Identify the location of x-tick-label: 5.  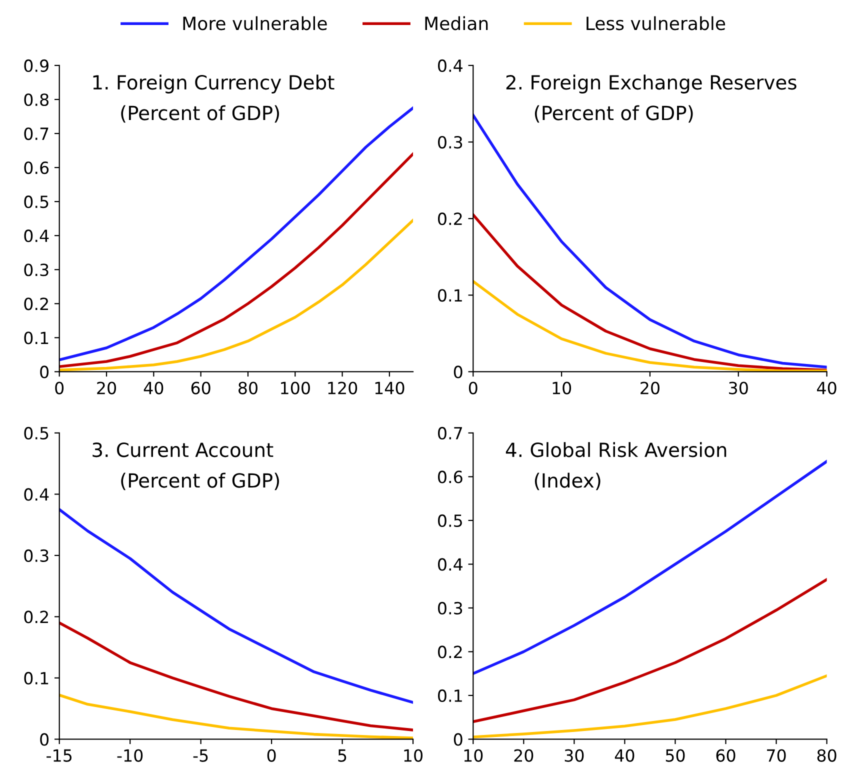
(342, 755).